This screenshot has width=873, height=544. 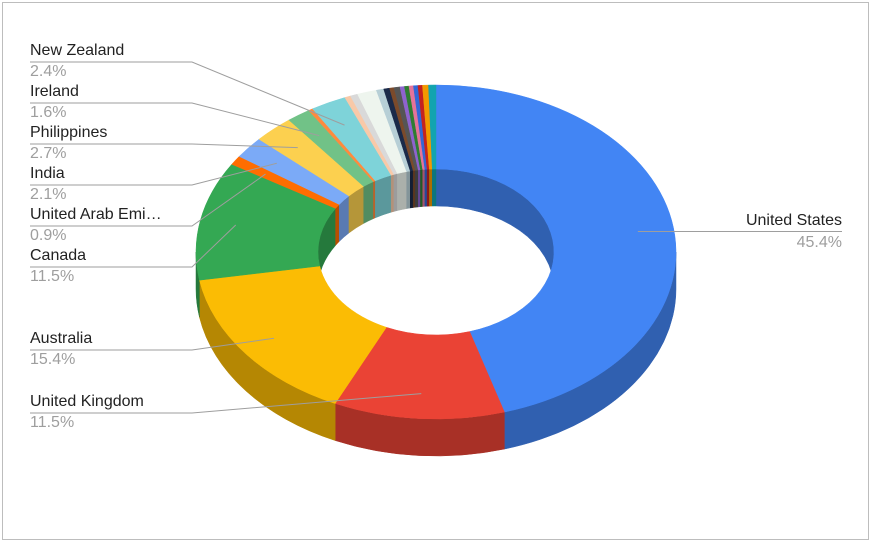 What do you see at coordinates (48, 153) in the screenshot?
I see `slice-value-label: 2.7%` at bounding box center [48, 153].